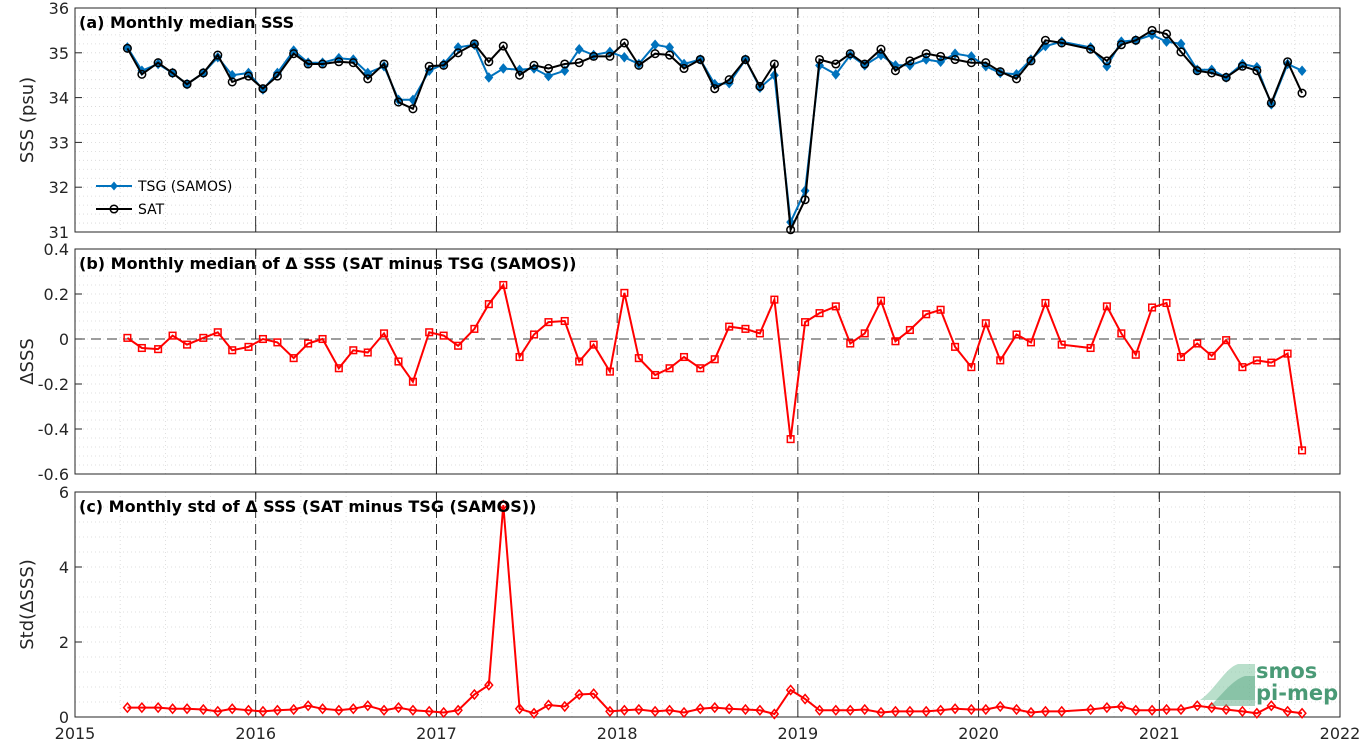 This screenshot has width=1363, height=745. What do you see at coordinates (59, 98) in the screenshot?
I see `y-tick-label: 34` at bounding box center [59, 98].